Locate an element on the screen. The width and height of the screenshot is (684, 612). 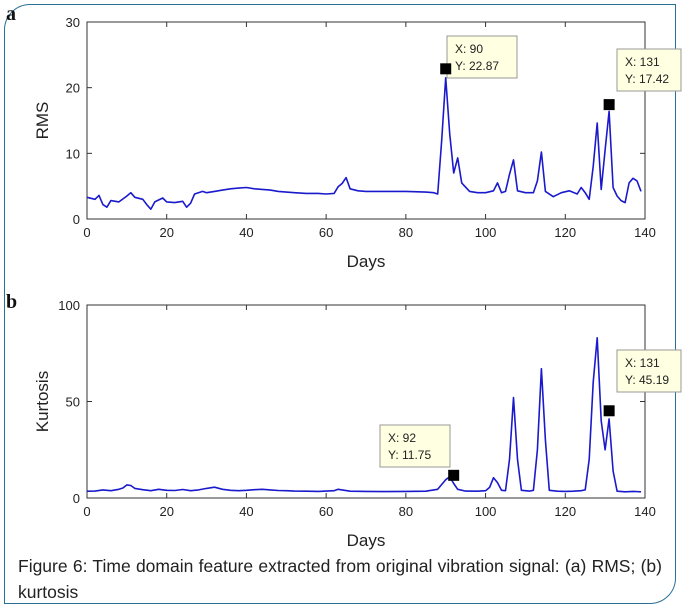
datatip-y-label: Y: 17.42 is located at coordinates (647, 79).